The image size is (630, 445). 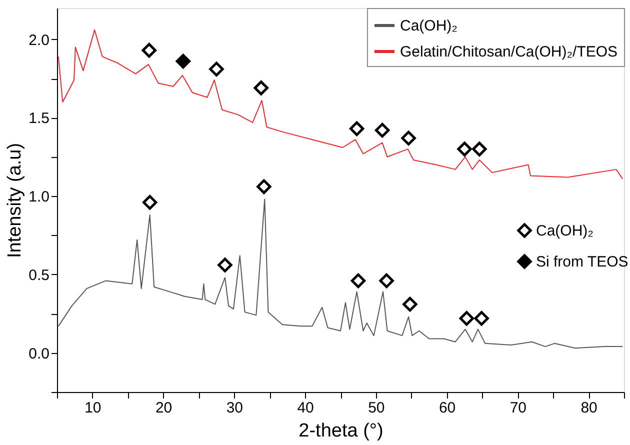 I want to click on y-tick-label: 2.0, so click(x=39, y=40).